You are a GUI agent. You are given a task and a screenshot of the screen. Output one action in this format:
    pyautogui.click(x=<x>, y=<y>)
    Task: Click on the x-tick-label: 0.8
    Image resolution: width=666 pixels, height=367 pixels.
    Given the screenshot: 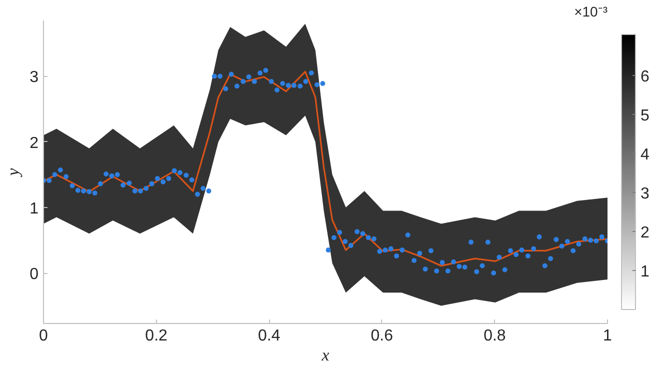 What is the action you would take?
    pyautogui.click(x=495, y=336)
    